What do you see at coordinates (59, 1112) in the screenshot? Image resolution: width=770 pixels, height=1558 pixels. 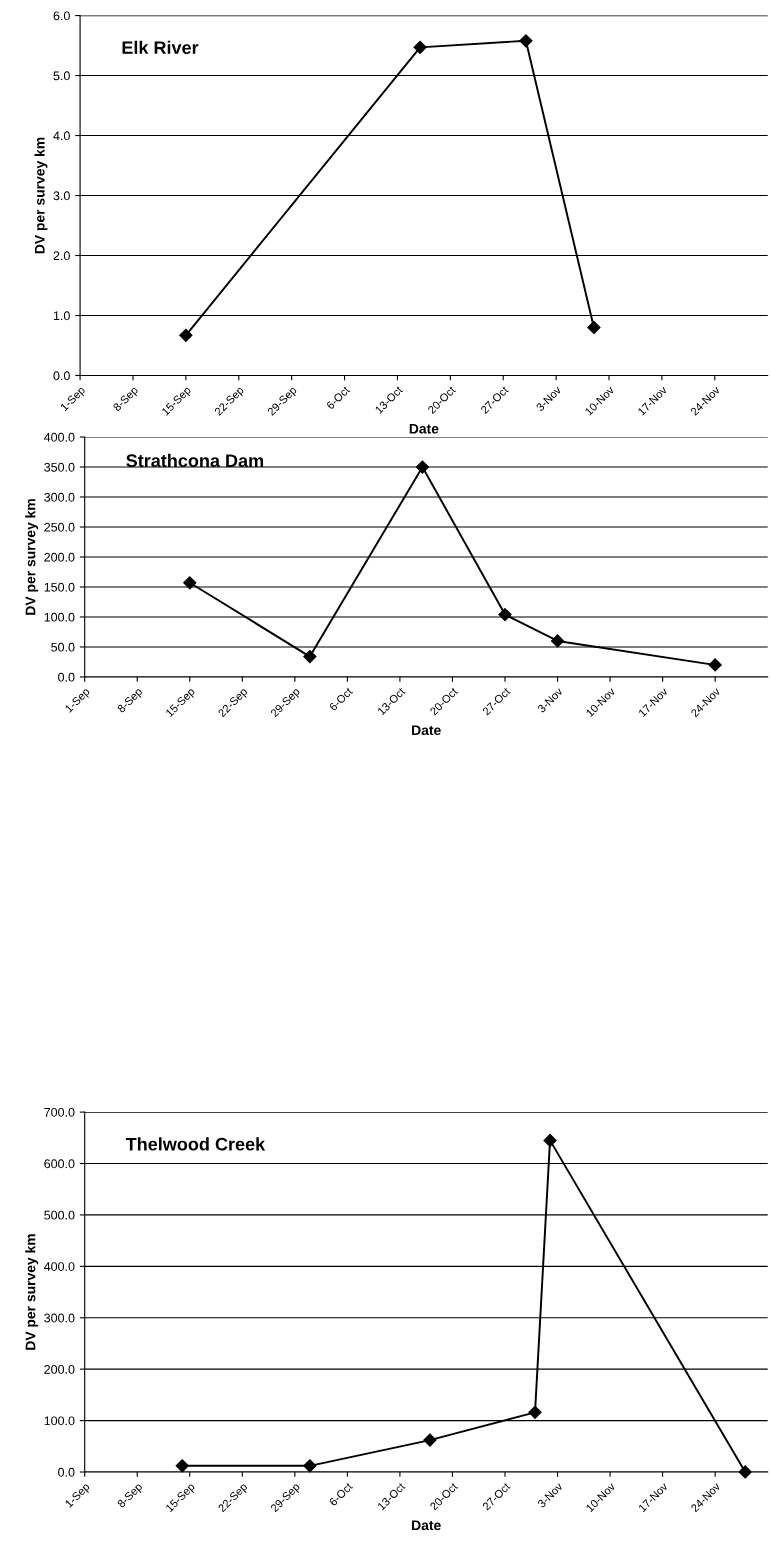 I see `y-tick-label: 700.0` at bounding box center [59, 1112].